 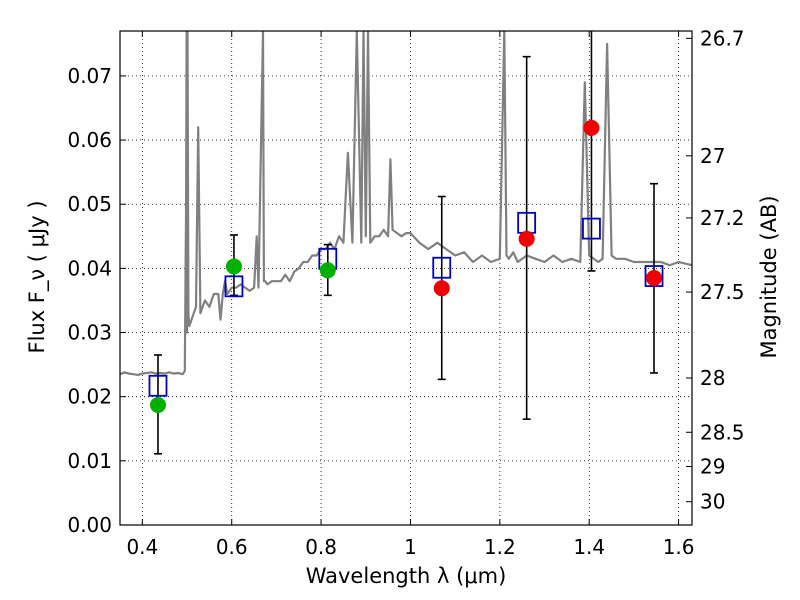 I want to click on mag-tick-label: 30, so click(x=712, y=502).